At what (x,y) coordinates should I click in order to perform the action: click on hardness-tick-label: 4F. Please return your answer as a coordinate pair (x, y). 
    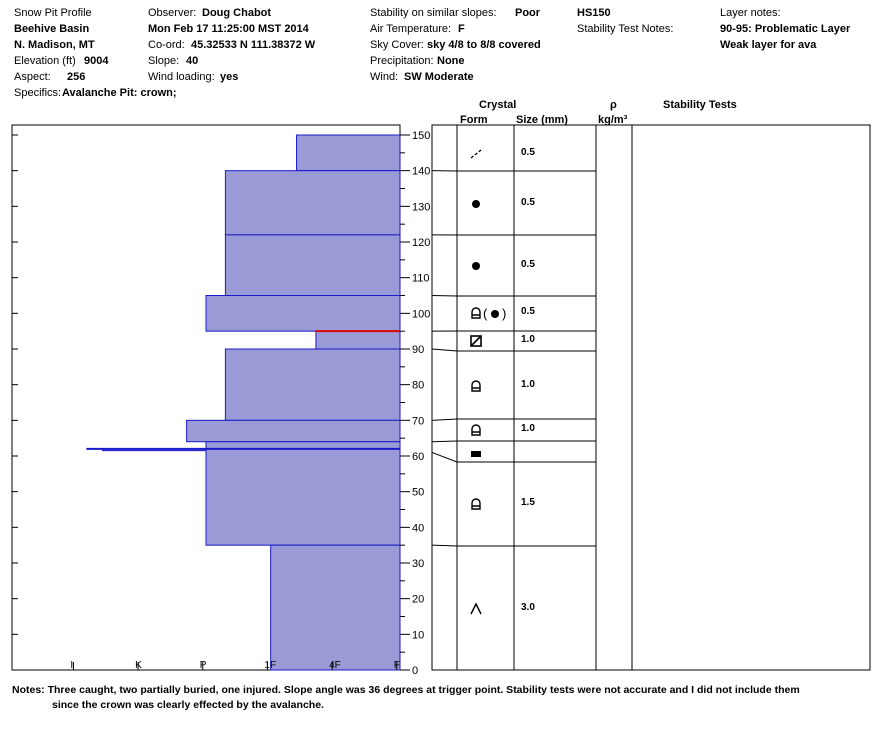
    Looking at the image, I should click on (335, 665).